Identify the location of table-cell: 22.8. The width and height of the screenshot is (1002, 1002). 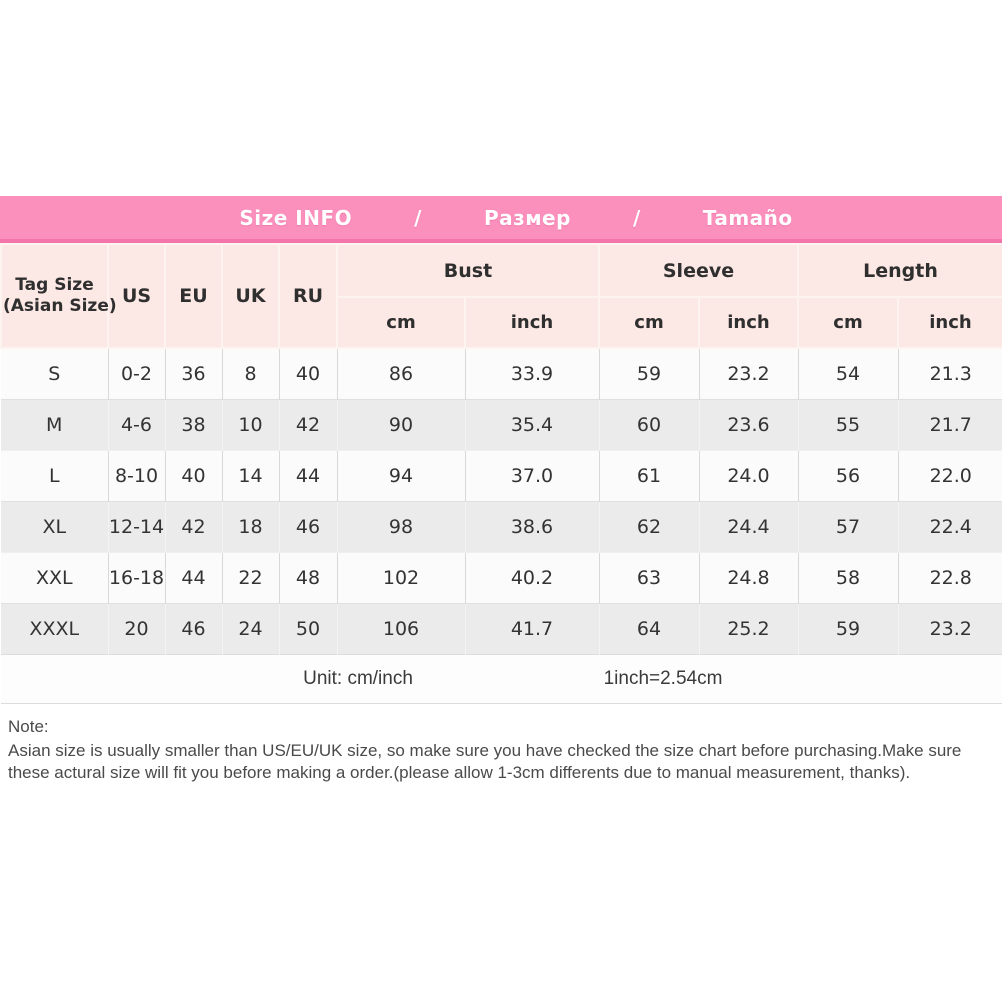
(949, 577).